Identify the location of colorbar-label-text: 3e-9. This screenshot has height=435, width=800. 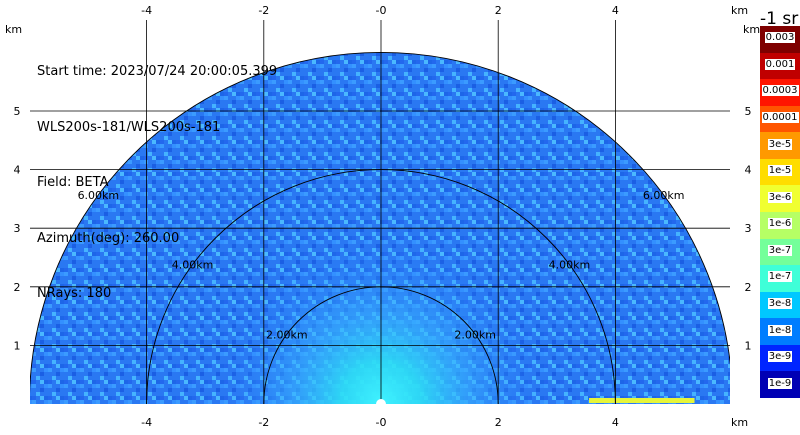
(780, 357).